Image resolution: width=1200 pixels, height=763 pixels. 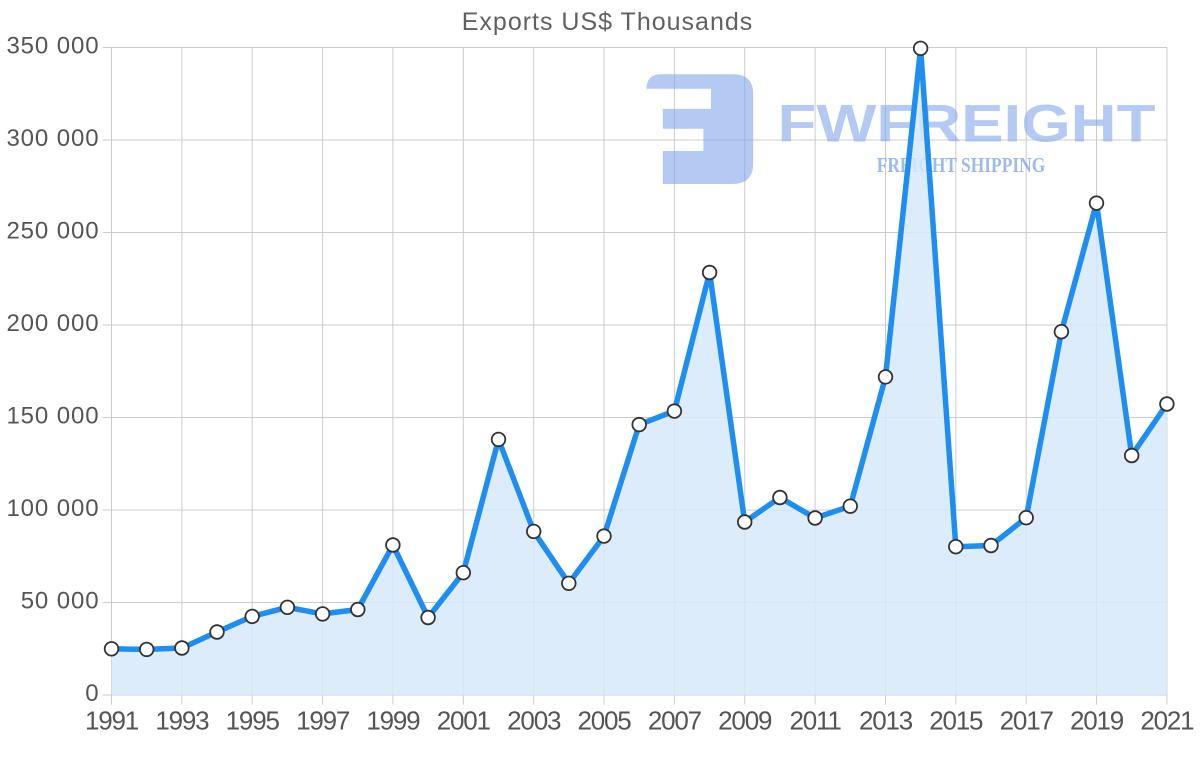 What do you see at coordinates (52, 231) in the screenshot?
I see `svg-text: 250 000` at bounding box center [52, 231].